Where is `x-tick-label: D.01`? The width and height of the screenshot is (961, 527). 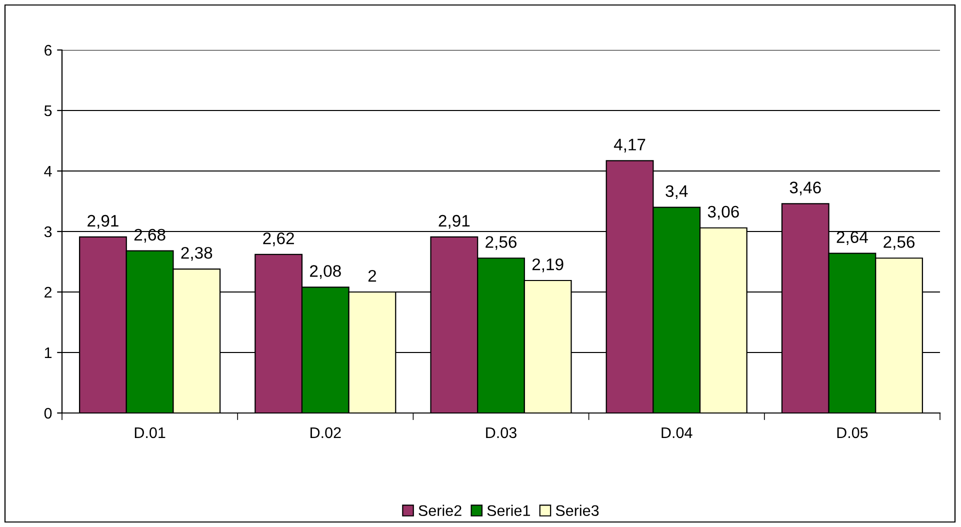 x-tick-label: D.01 is located at coordinates (150, 432).